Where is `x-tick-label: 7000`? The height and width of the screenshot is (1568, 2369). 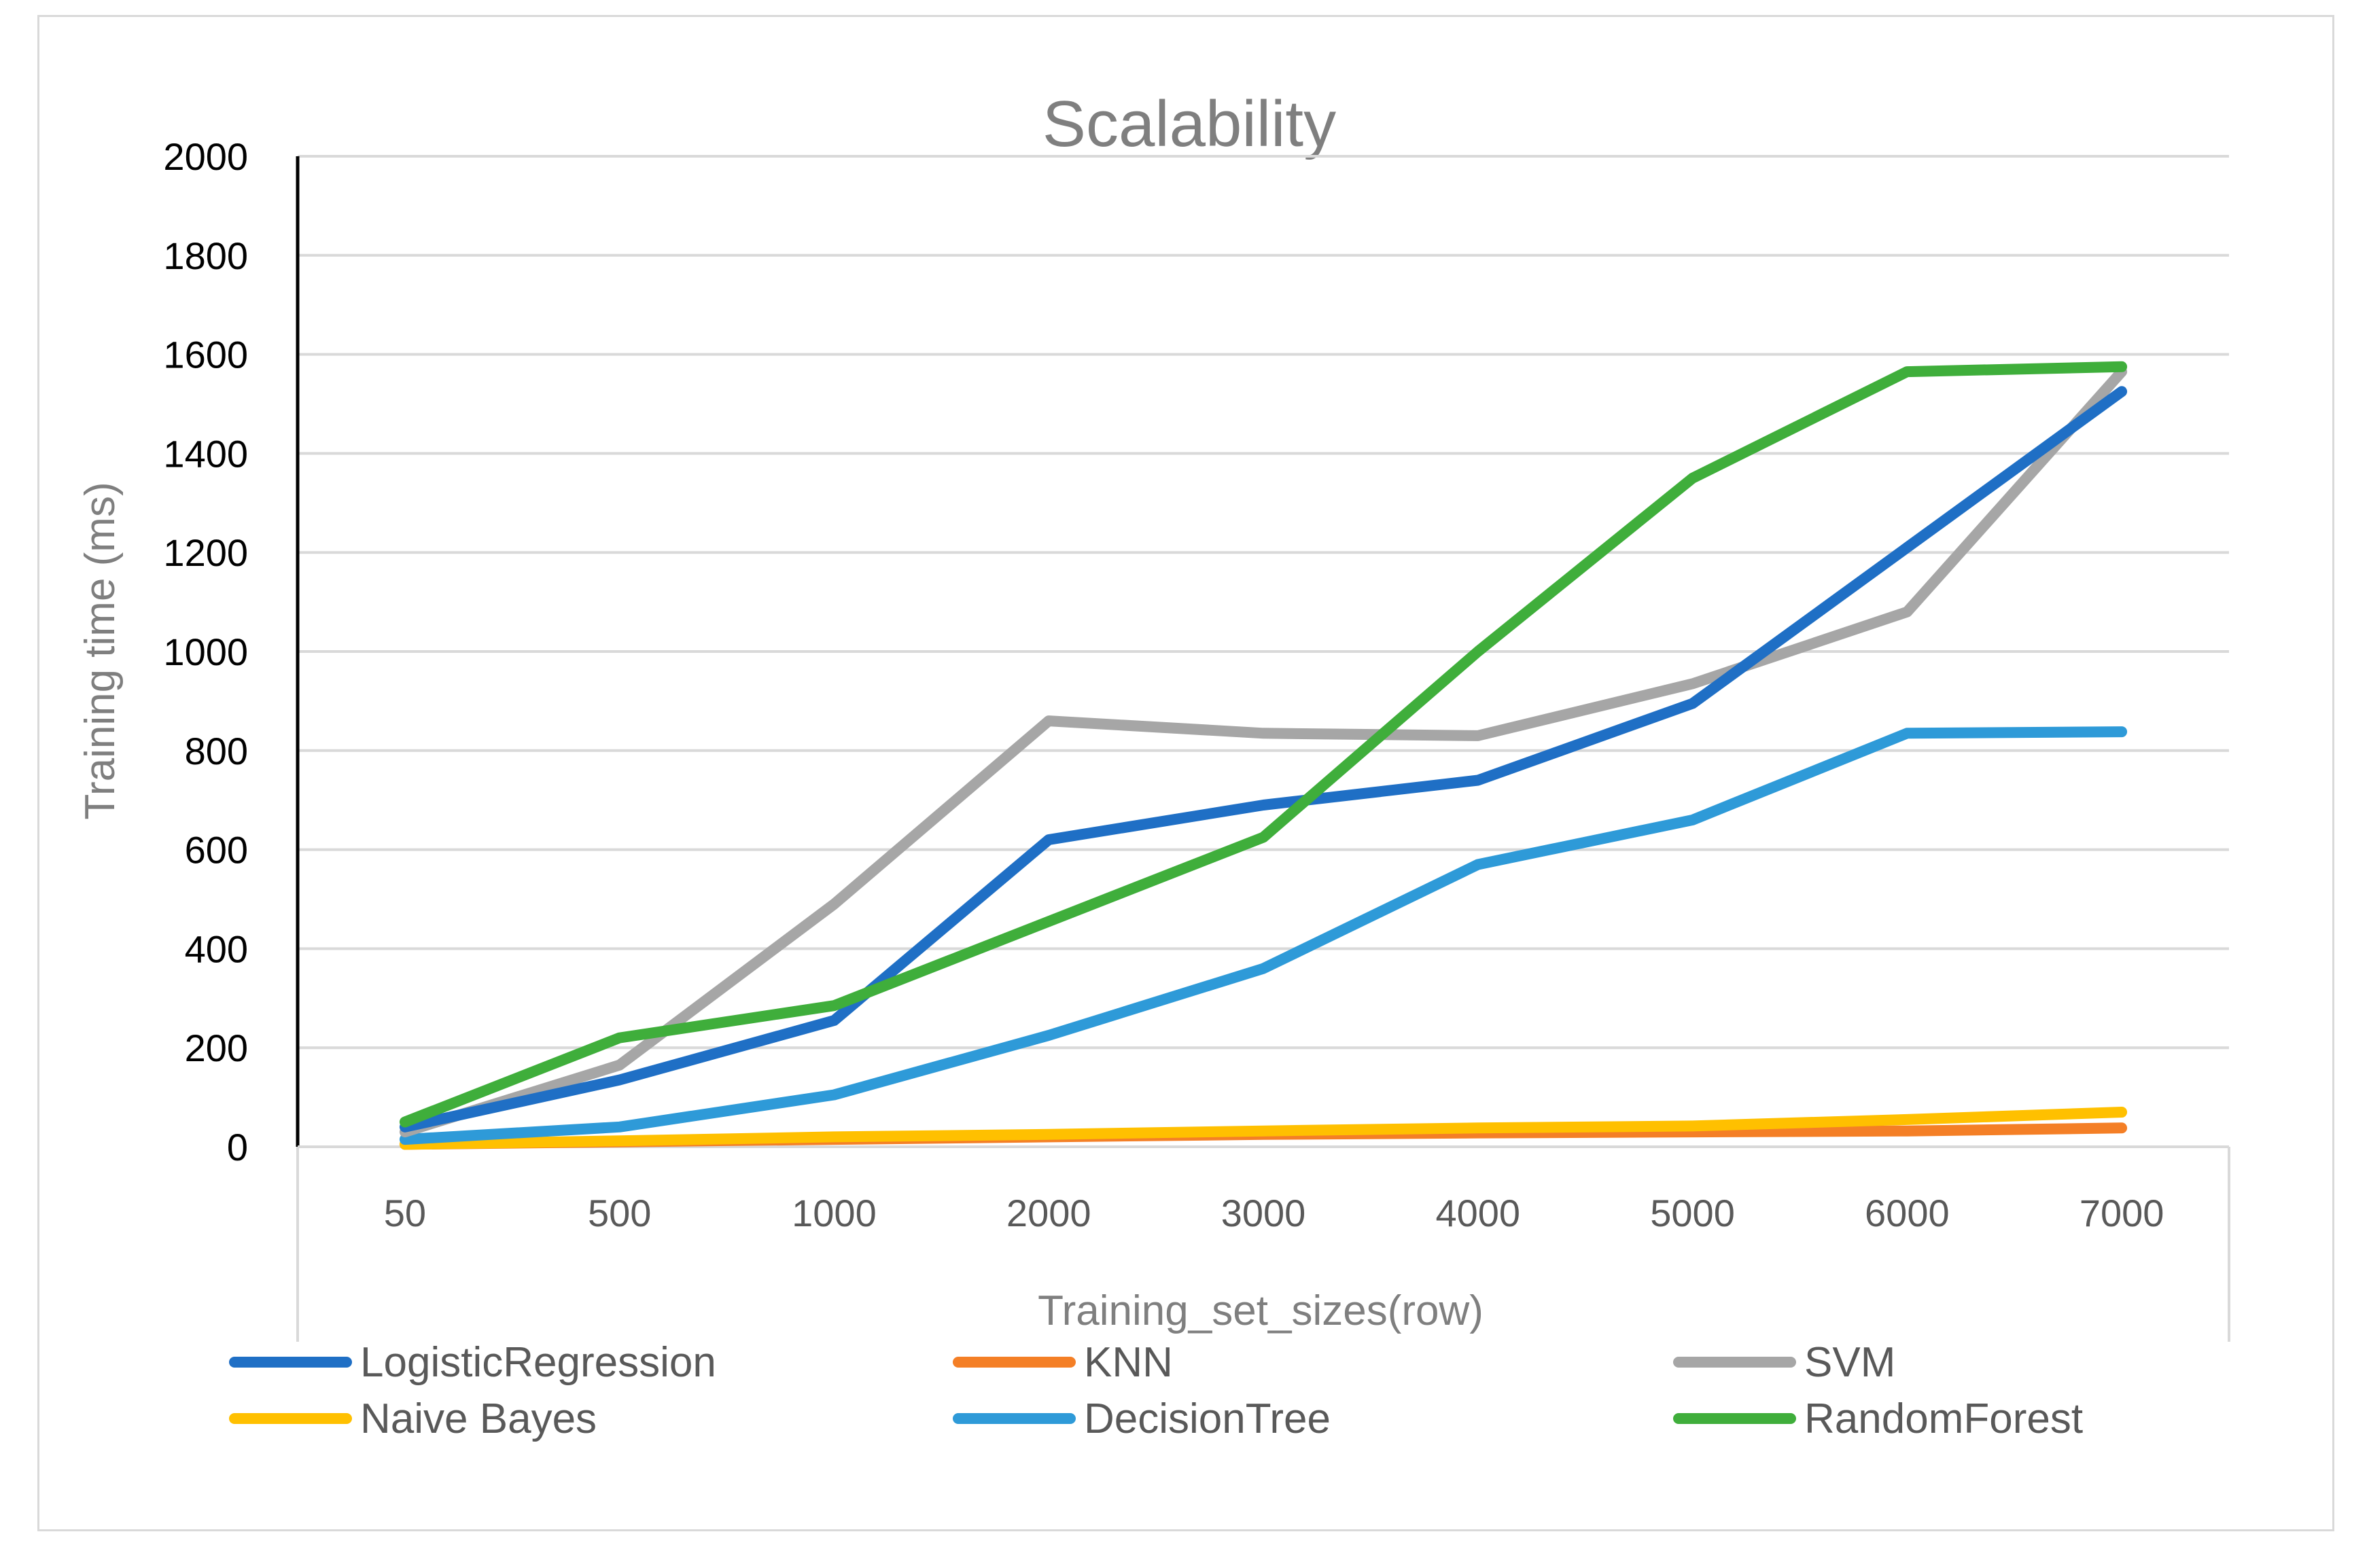
x-tick-label: 7000 is located at coordinates (2122, 1213).